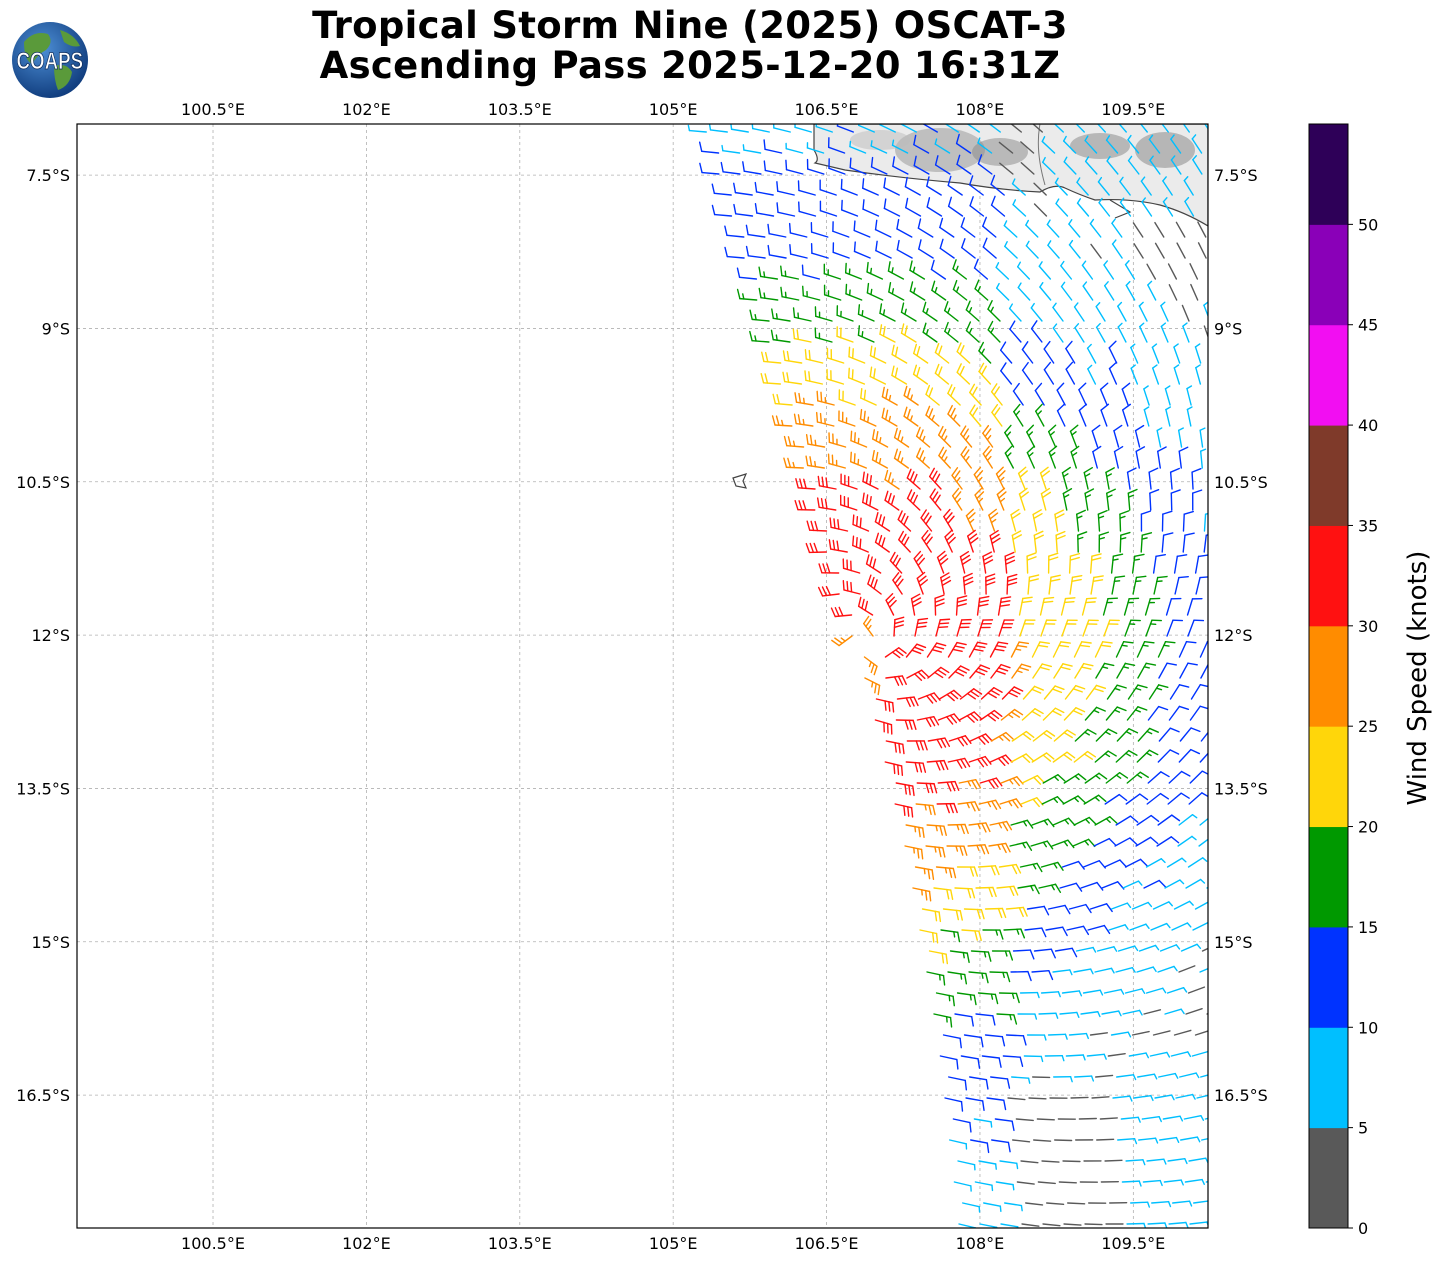  I want to click on lon-tick-label-bottom: 108°E, so click(980, 1243).